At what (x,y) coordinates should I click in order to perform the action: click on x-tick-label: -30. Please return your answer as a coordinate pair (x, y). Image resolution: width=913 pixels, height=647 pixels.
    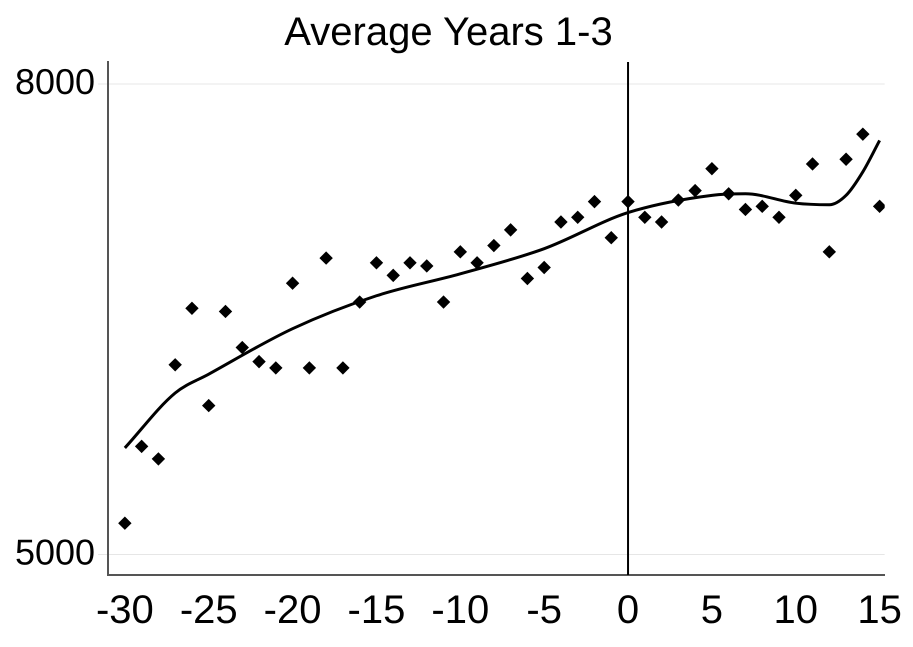
    Looking at the image, I should click on (125, 610).